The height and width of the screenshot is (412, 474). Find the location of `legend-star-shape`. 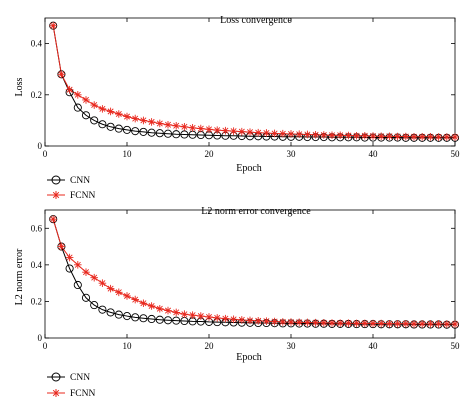

legend-star-shape is located at coordinates (56, 195).